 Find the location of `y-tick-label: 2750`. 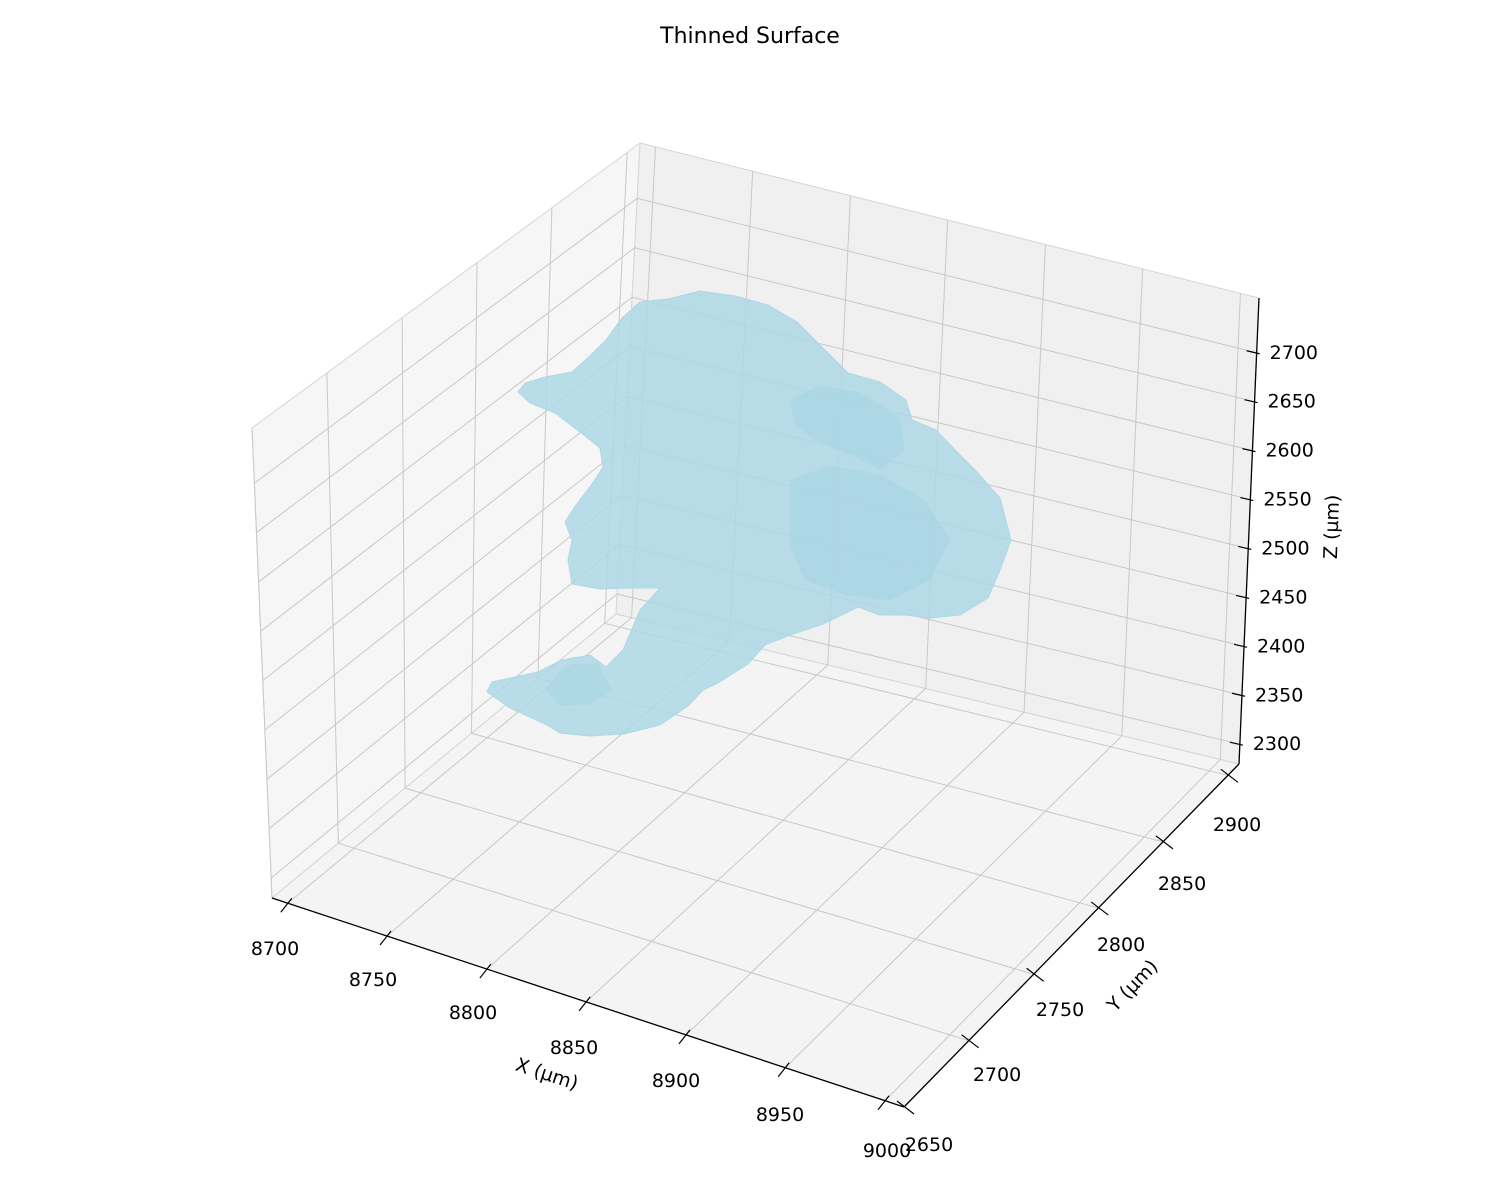

y-tick-label: 2750 is located at coordinates (1060, 1010).